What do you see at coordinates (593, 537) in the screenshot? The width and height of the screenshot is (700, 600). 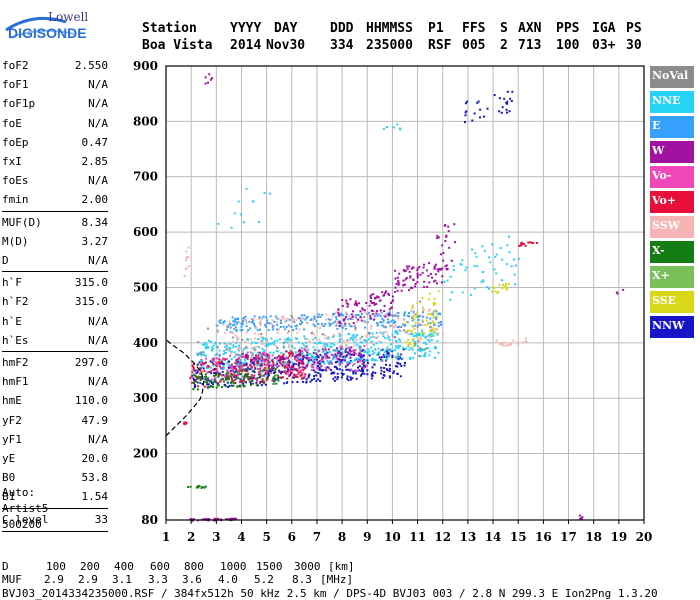 I see `x-tick-label: 18` at bounding box center [593, 537].